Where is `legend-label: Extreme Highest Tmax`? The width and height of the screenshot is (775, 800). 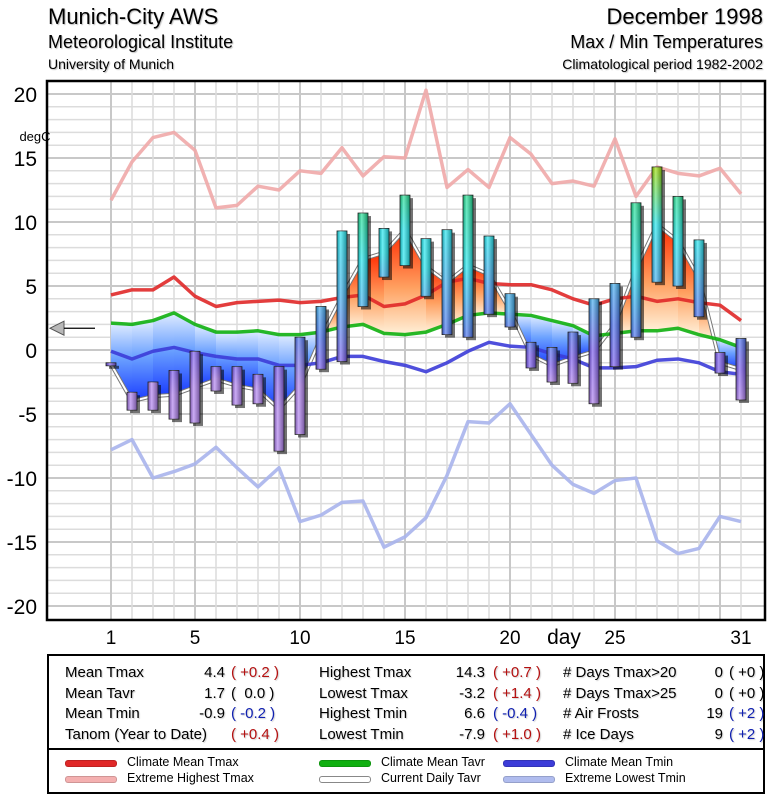
legend-label: Extreme Highest Tmax is located at coordinates (190, 778).